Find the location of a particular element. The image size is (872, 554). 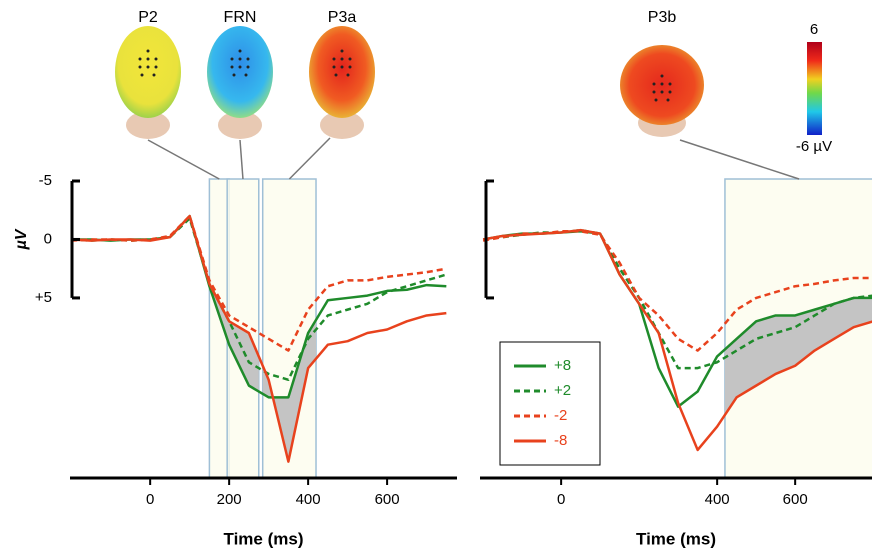

y-tick-label: -5 is located at coordinates (45, 180).